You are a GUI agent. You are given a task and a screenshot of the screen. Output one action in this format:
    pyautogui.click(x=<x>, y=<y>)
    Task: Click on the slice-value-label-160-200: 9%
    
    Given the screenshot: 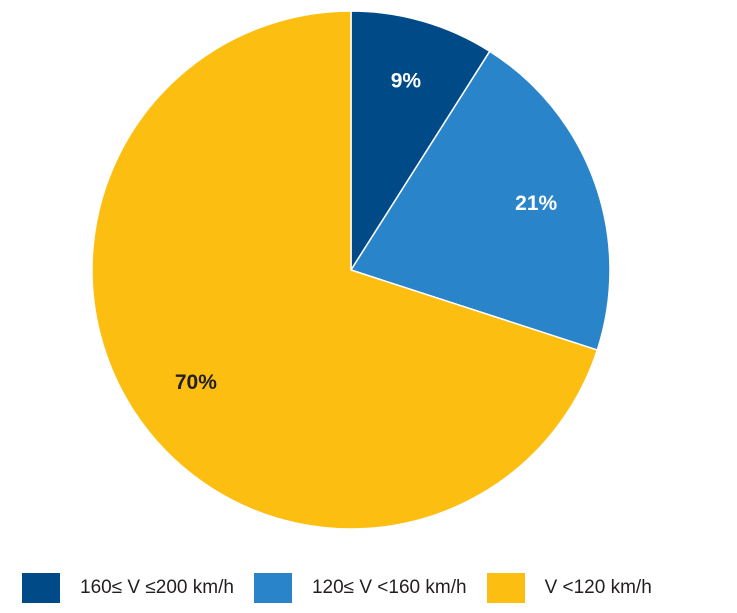 What is the action you would take?
    pyautogui.click(x=406, y=81)
    